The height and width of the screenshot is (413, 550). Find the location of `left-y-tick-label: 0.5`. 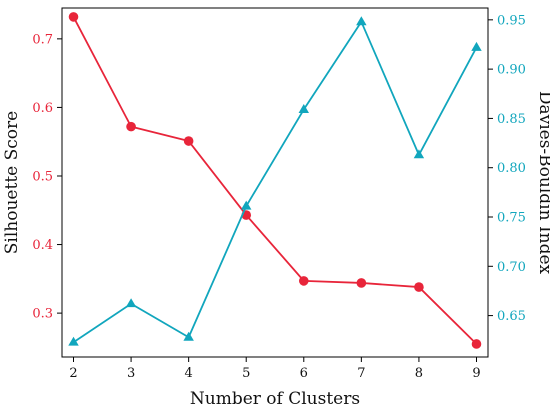

left-y-tick-label: 0.5 is located at coordinates (42, 176).